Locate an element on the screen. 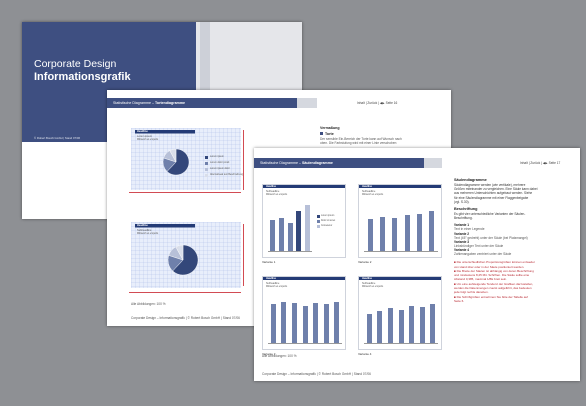 The height and width of the screenshot is (406, 586). thumbnail-caption: Variante 1 is located at coordinates (269, 262).